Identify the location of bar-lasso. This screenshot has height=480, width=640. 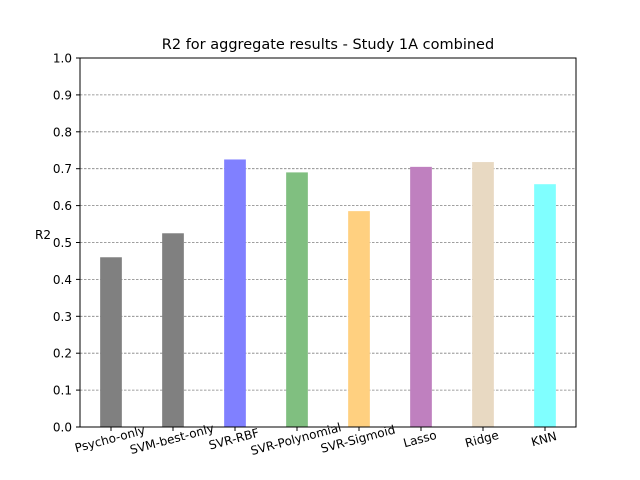
(421, 297).